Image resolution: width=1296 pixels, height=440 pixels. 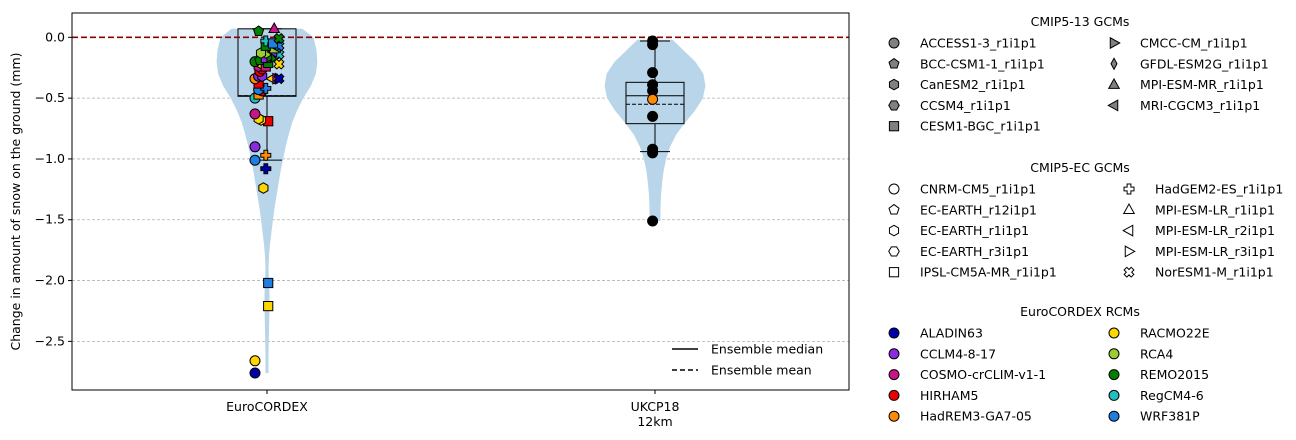 What do you see at coordinates (55, 36) in the screenshot?
I see `y-tick-label: 0.0` at bounding box center [55, 36].